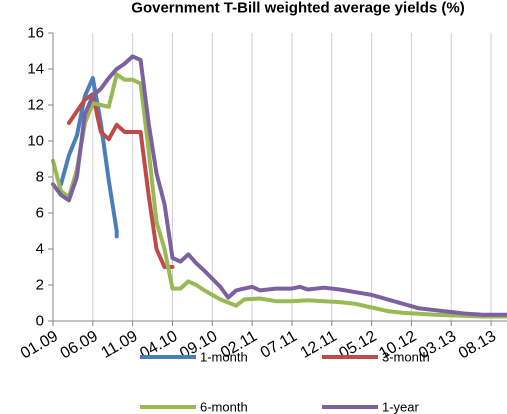  Describe the element at coordinates (39, 345) in the screenshot. I see `x-tick-label: 01.09` at that location.